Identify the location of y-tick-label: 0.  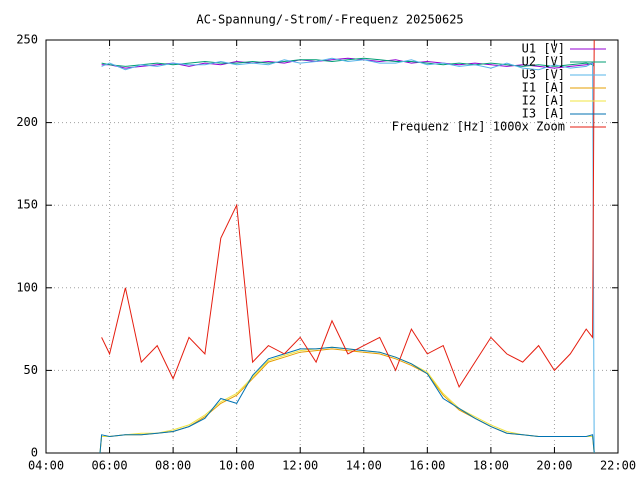
(34, 453).